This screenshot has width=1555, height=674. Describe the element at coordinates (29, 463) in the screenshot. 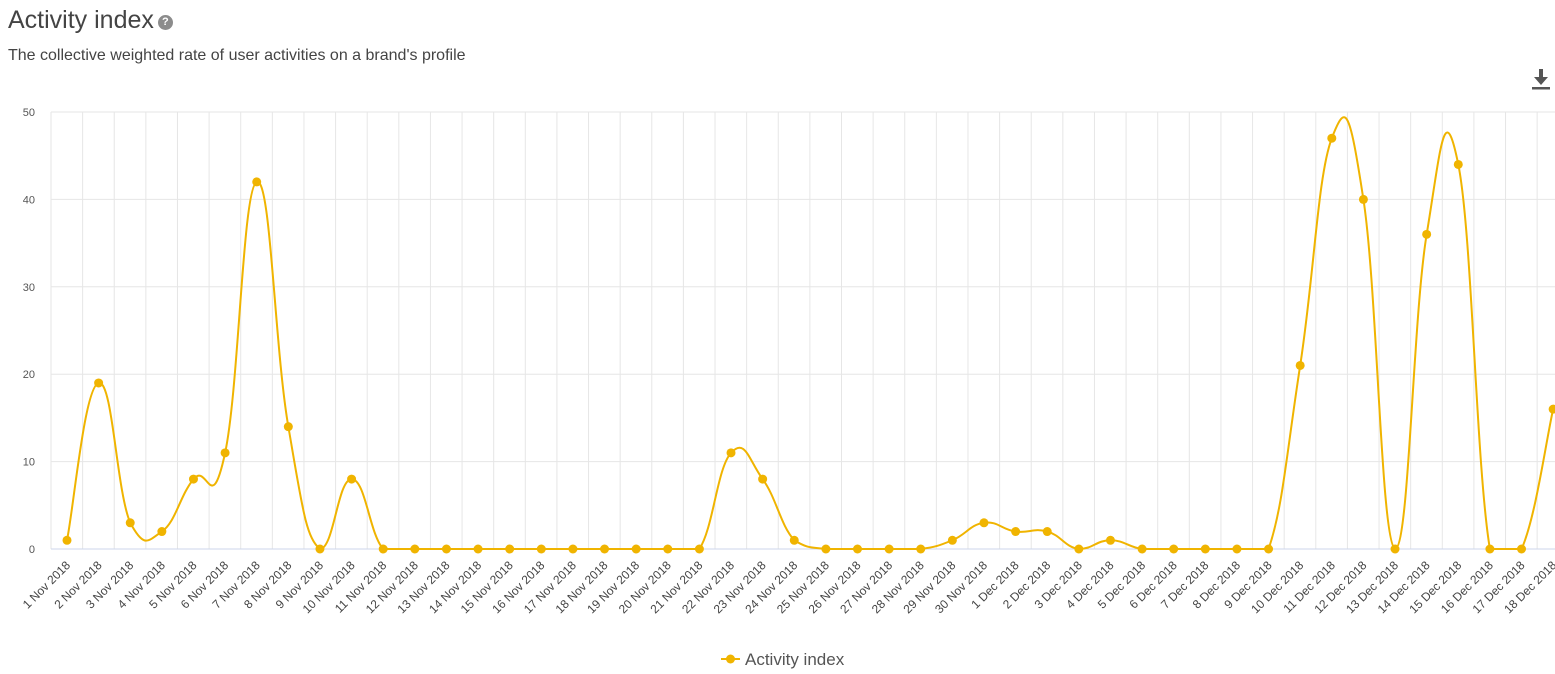

I see `y-tick-label: 10` at that location.